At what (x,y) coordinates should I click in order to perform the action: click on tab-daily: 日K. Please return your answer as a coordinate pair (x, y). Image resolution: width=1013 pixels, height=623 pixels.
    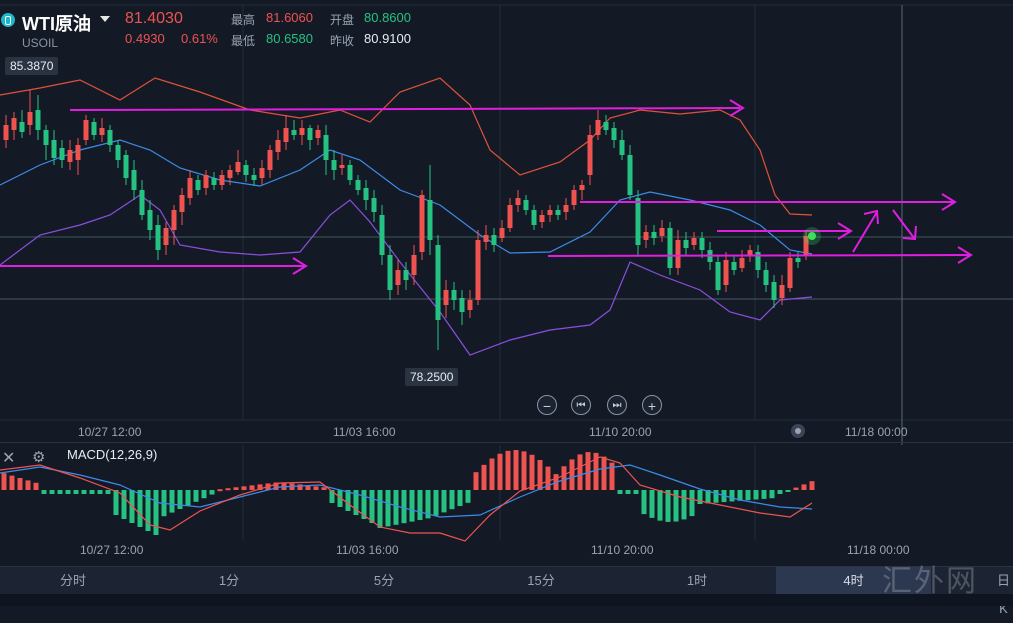
    Looking at the image, I should click on (1003, 594).